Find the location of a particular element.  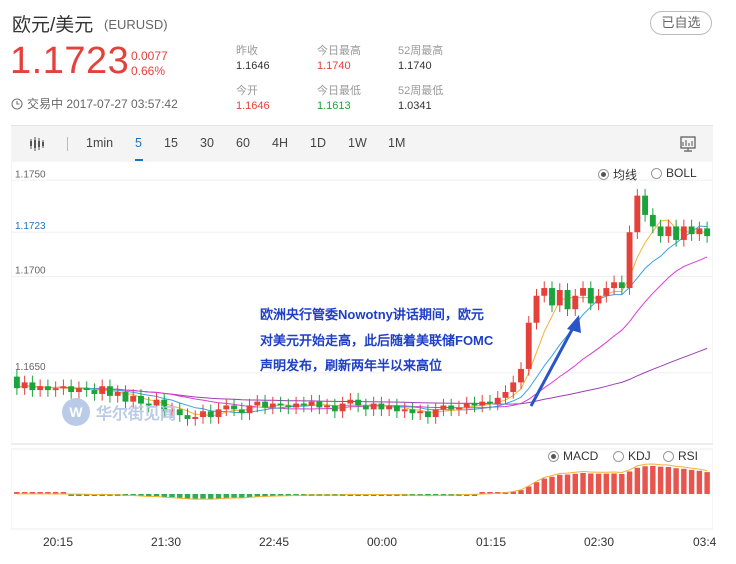

y-tick-label: 1.1700 is located at coordinates (30, 271).